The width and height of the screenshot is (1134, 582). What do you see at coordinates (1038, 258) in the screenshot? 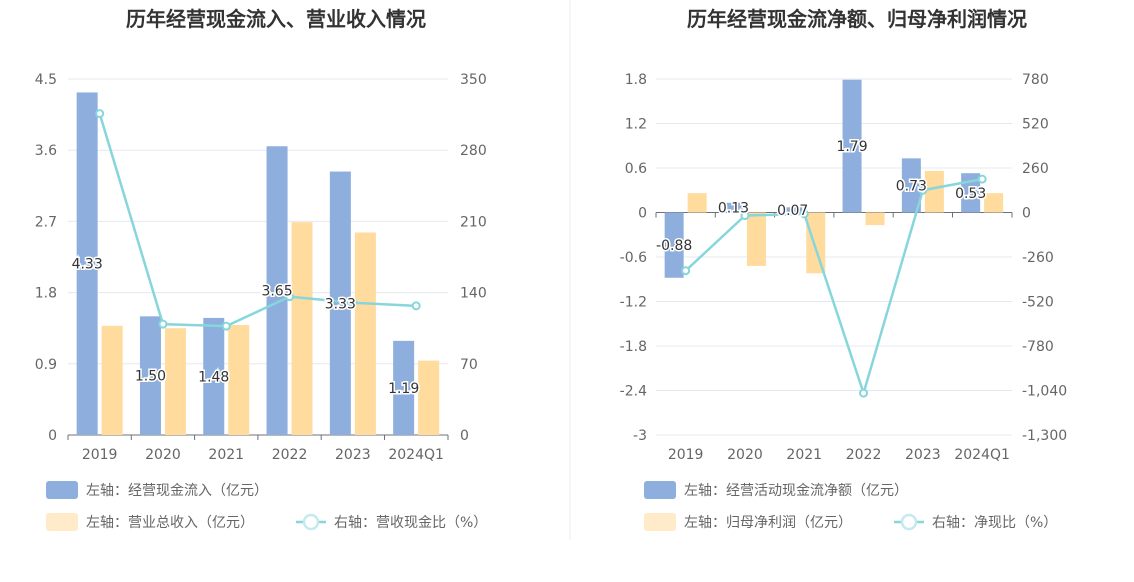
I see `right-axis-tick-label: -260` at bounding box center [1038, 258].